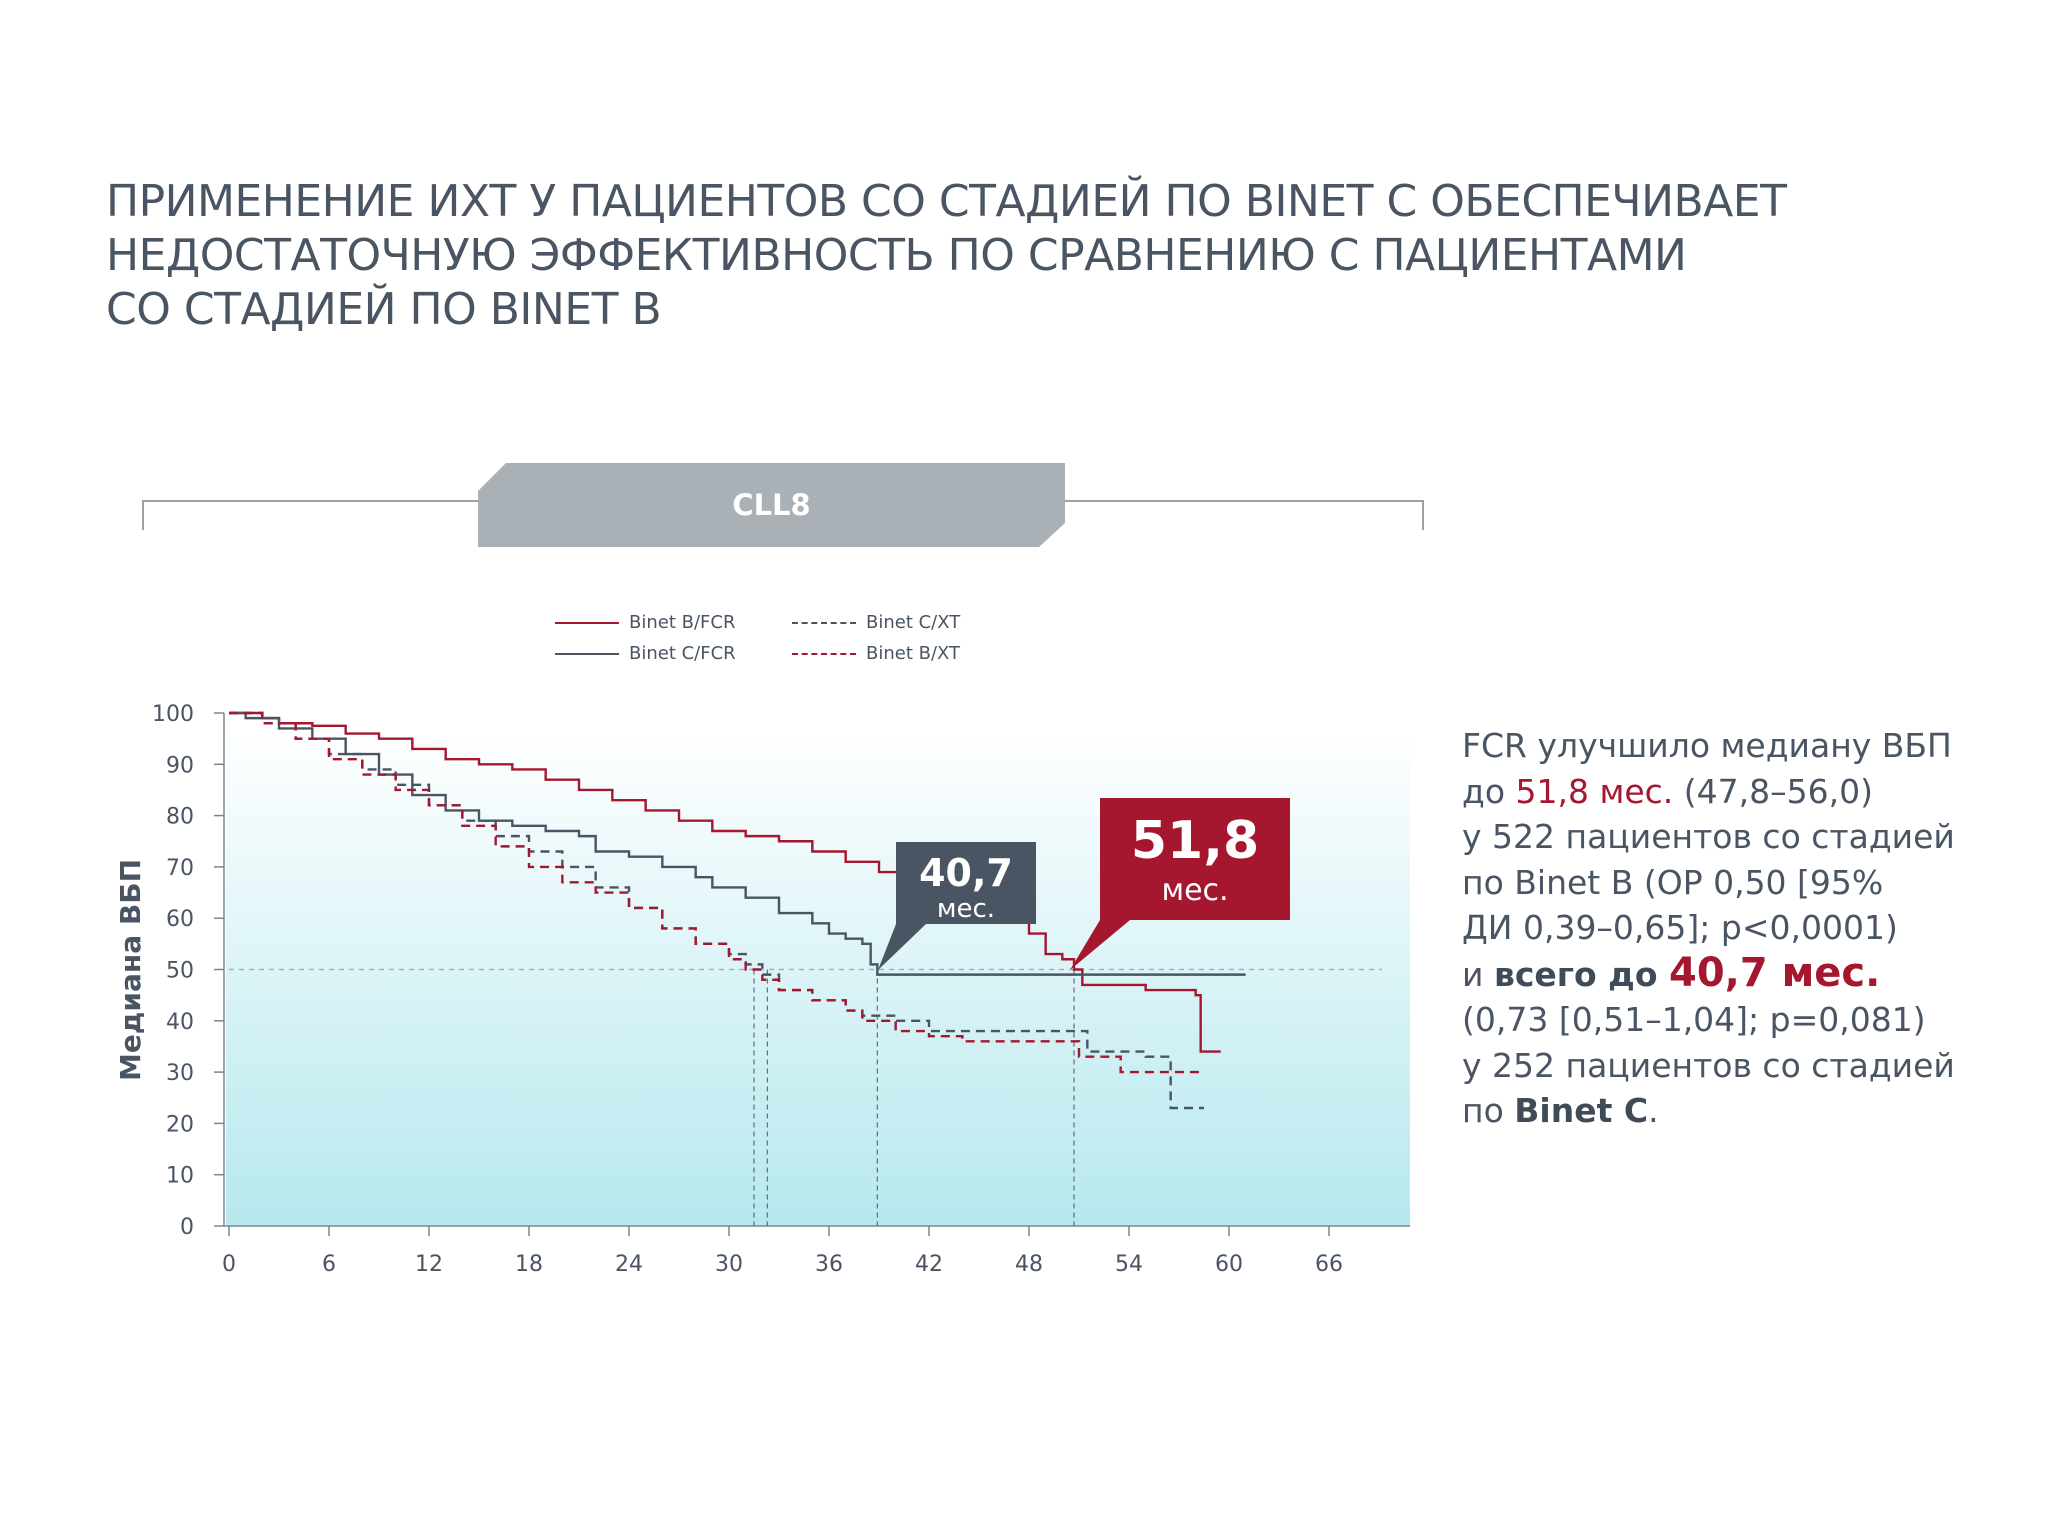 This screenshot has width=2048, height=1536. Describe the element at coordinates (180, 919) in the screenshot. I see `y-tick-label: 60` at that location.